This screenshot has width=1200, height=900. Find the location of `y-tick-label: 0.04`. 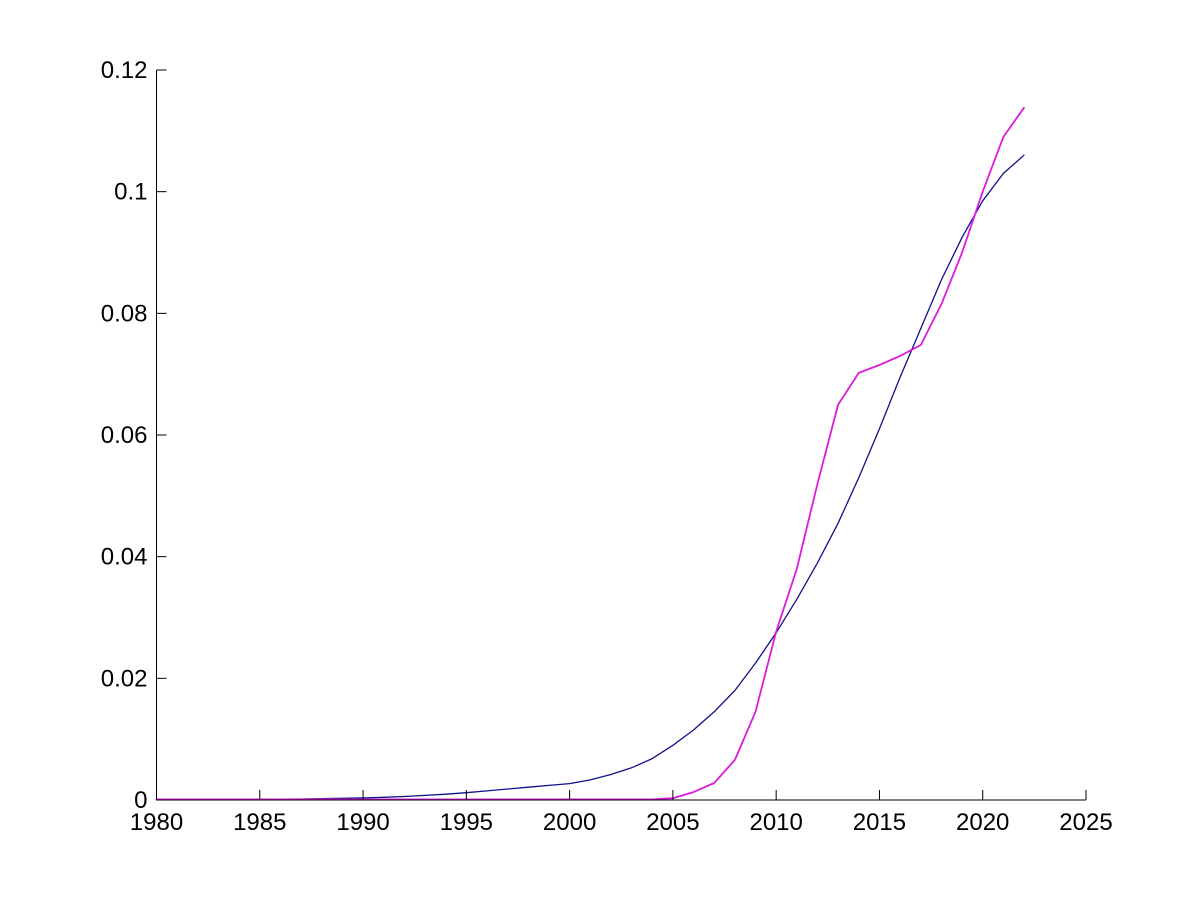

y-tick-label: 0.04 is located at coordinates (124, 557).